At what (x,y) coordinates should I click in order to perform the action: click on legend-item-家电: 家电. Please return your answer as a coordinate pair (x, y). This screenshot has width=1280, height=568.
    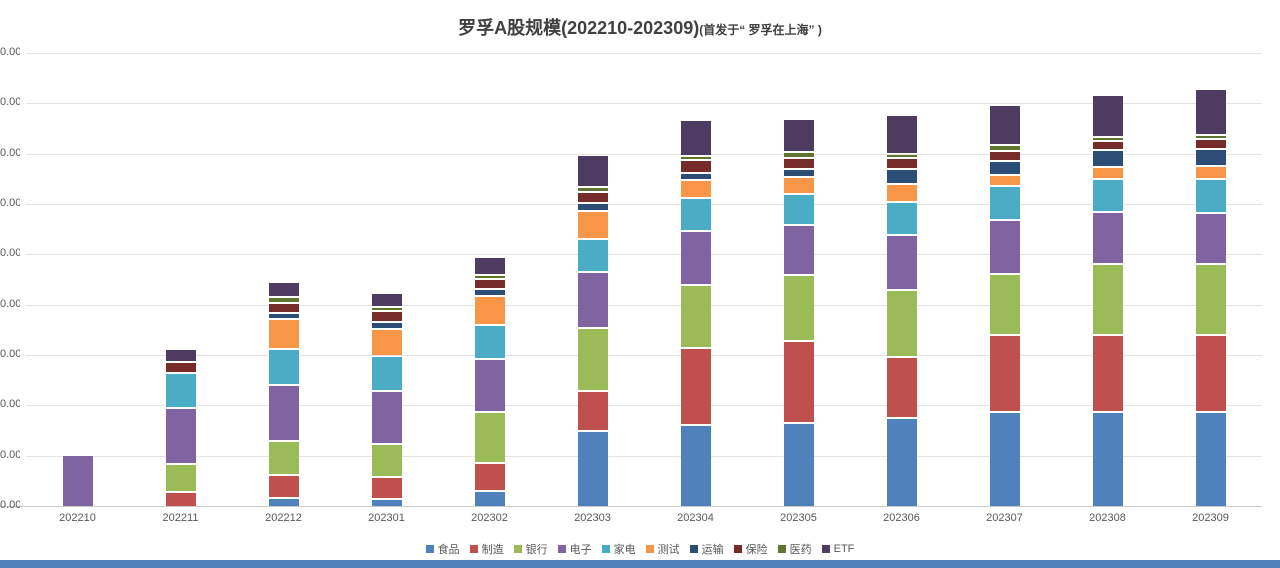
    Looking at the image, I should click on (618, 549).